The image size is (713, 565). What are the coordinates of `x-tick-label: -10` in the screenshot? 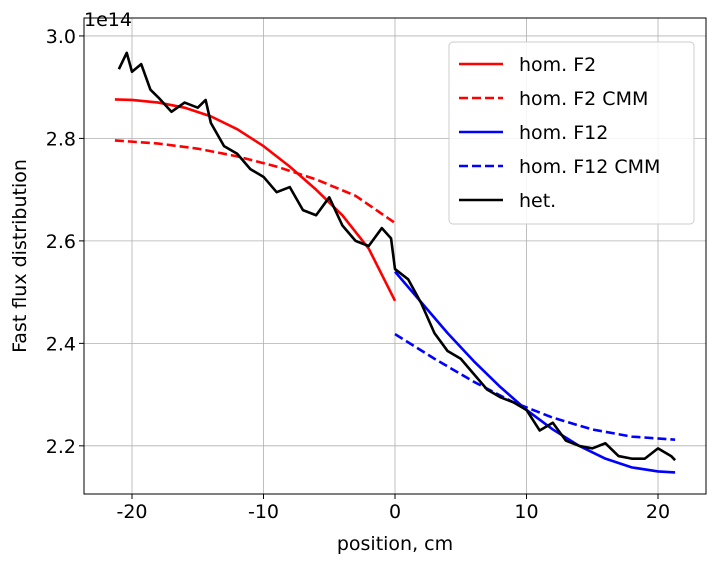 It's located at (263, 512).